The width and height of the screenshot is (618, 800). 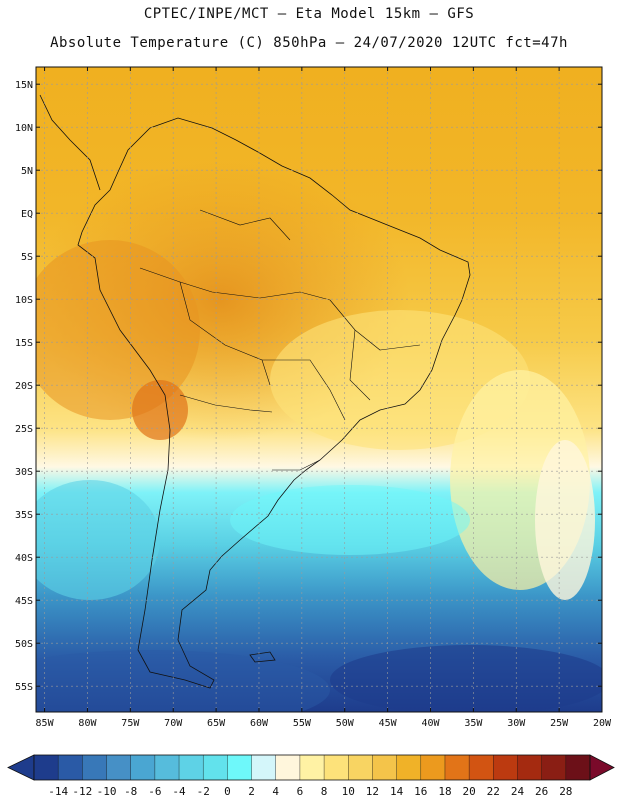 I want to click on lon-label: 60W, so click(x=259, y=723).